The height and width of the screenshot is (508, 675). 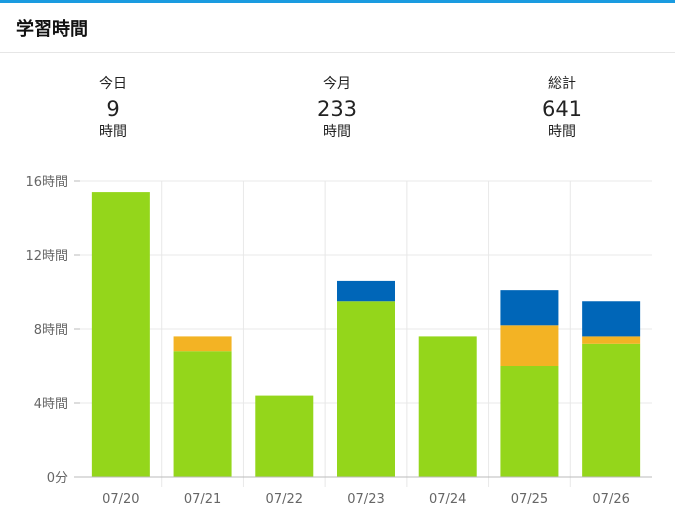 What do you see at coordinates (611, 340) in the screenshot?
I see `bar-segment-07-26-s1` at bounding box center [611, 340].